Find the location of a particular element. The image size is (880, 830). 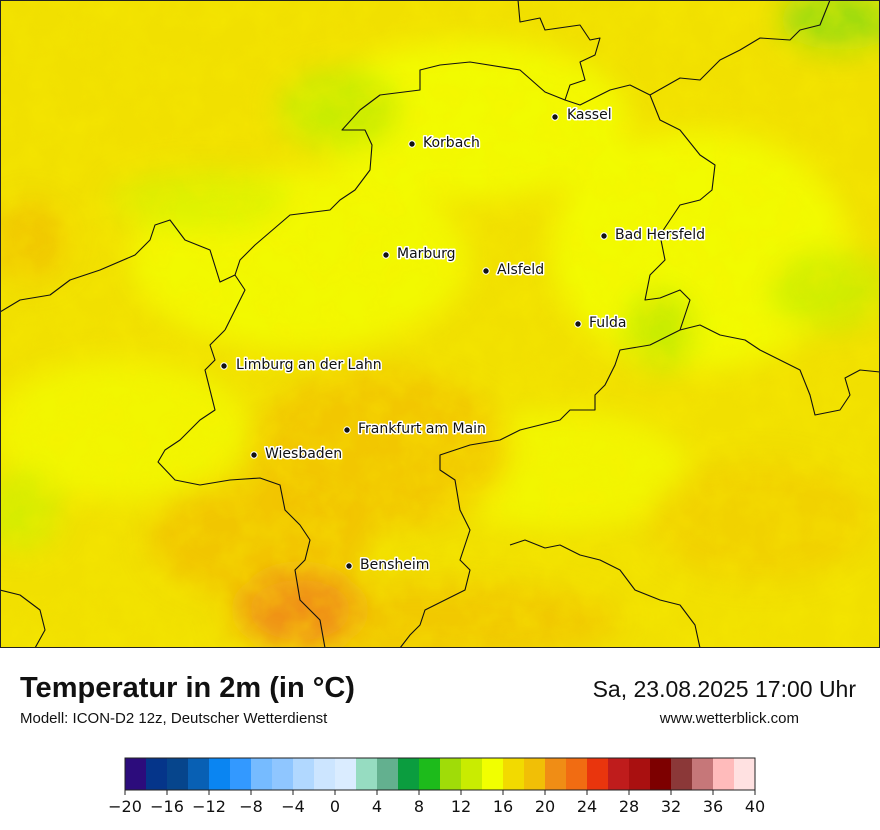

city-marburg: Marburg is located at coordinates (419, 254).